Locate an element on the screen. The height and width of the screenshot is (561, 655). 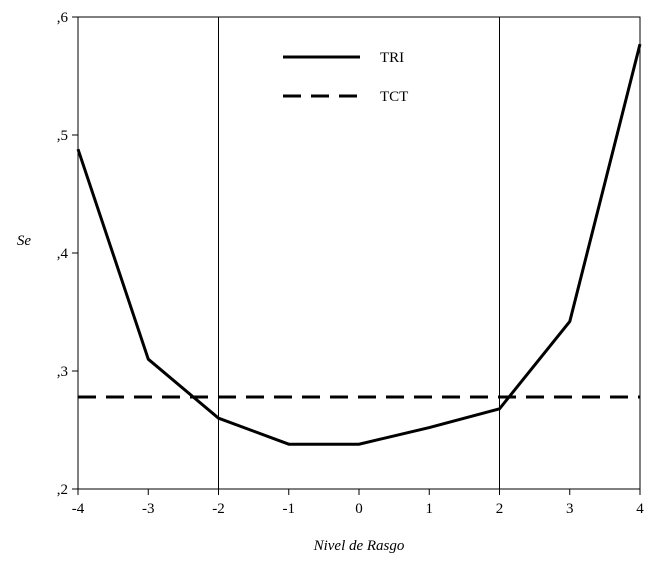
y-tick-label: ,2 is located at coordinates (62, 490).